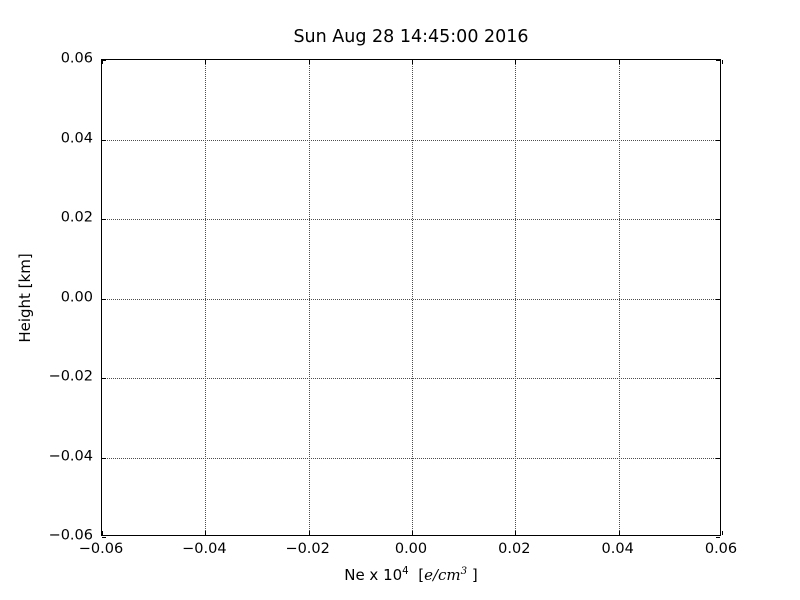  I want to click on x-tick-label: 0.06, so click(721, 549).